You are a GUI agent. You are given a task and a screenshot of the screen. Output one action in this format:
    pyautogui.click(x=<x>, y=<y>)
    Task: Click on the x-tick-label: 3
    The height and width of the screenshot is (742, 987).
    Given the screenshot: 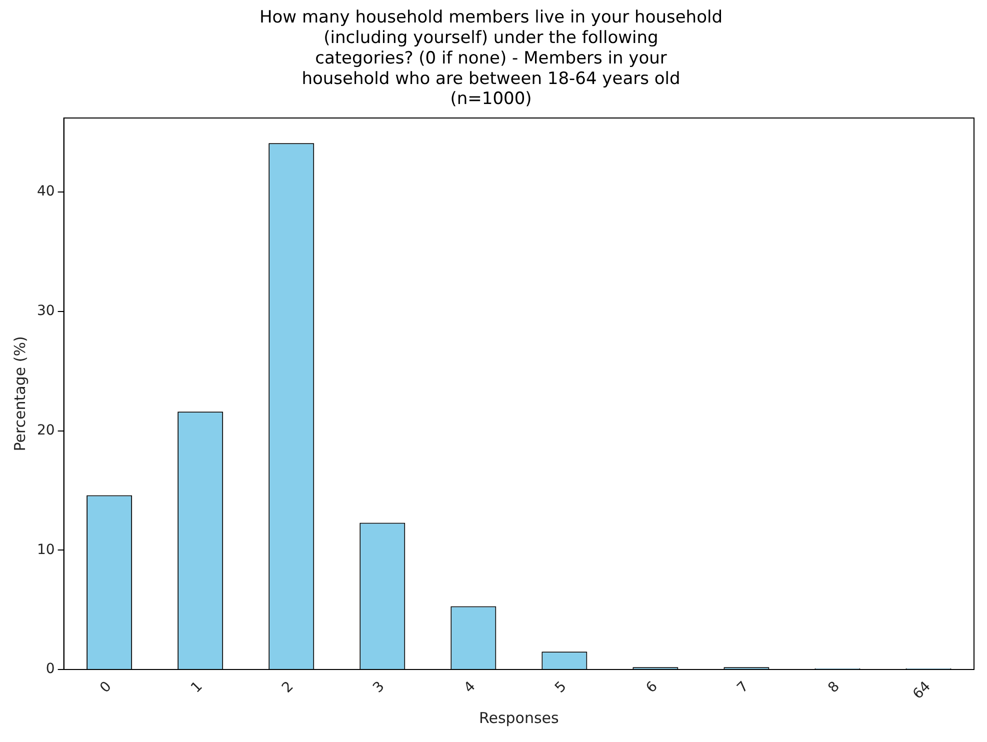 What is the action you would take?
    pyautogui.click(x=379, y=687)
    